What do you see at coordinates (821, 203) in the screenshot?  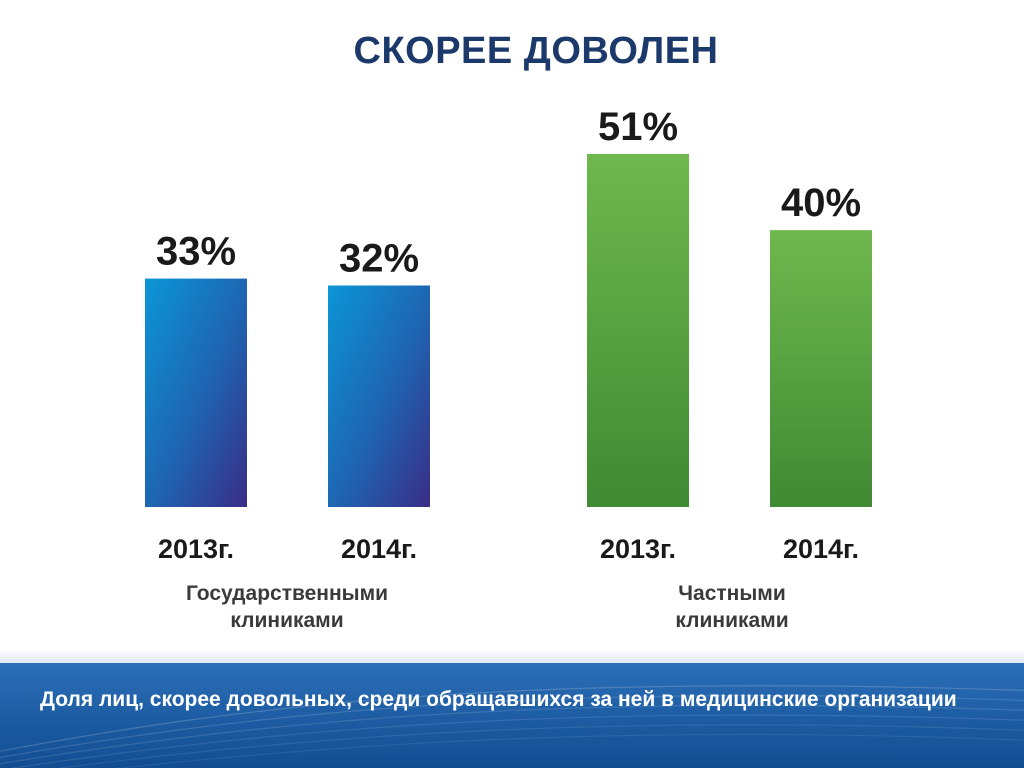 I see `bar-value-label: 40%` at bounding box center [821, 203].